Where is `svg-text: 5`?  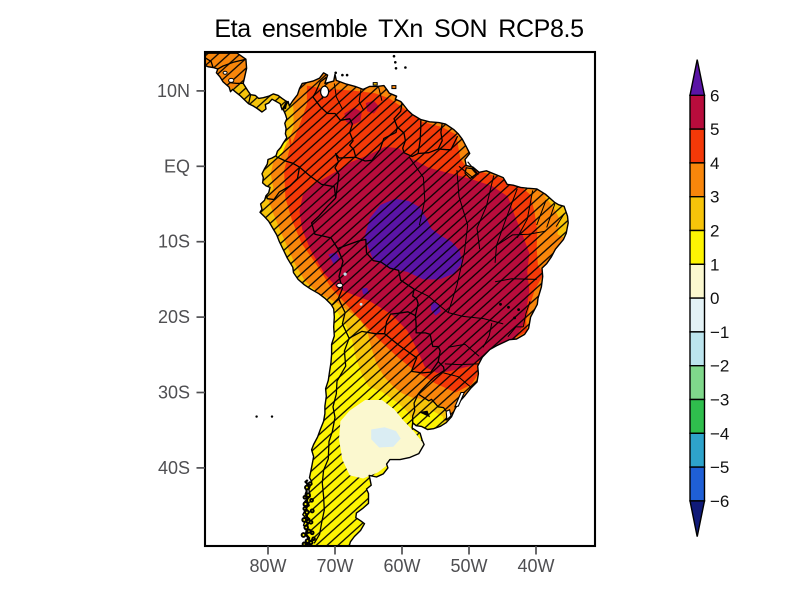
svg-text: 5 is located at coordinates (714, 129).